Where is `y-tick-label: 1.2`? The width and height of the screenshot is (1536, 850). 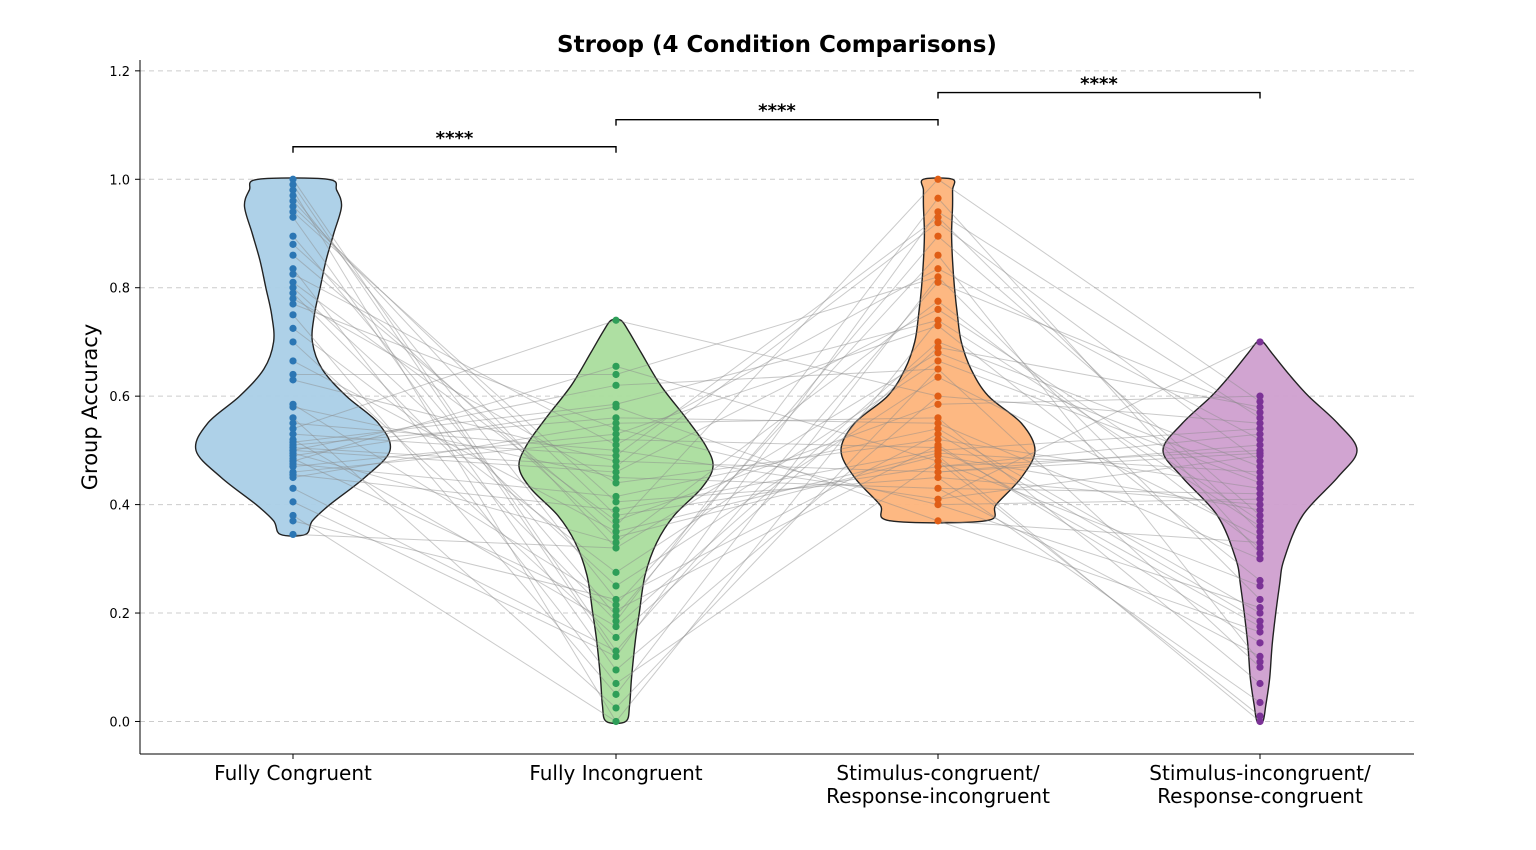 y-tick-label: 1.2 is located at coordinates (119, 72).